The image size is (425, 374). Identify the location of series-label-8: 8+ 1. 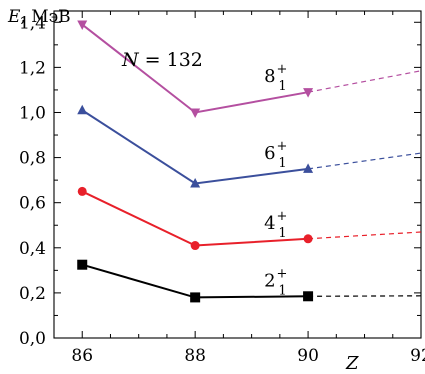
(275, 78).